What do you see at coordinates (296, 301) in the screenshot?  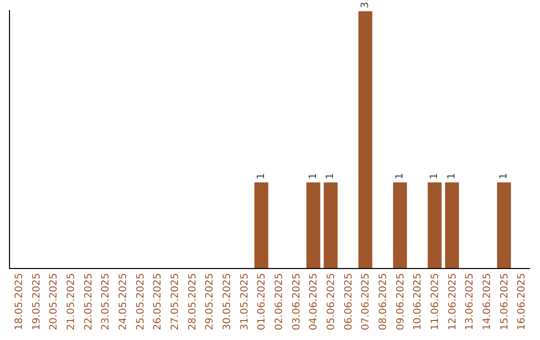 I see `x-tick-label: 03.06.2025` at bounding box center [296, 301].